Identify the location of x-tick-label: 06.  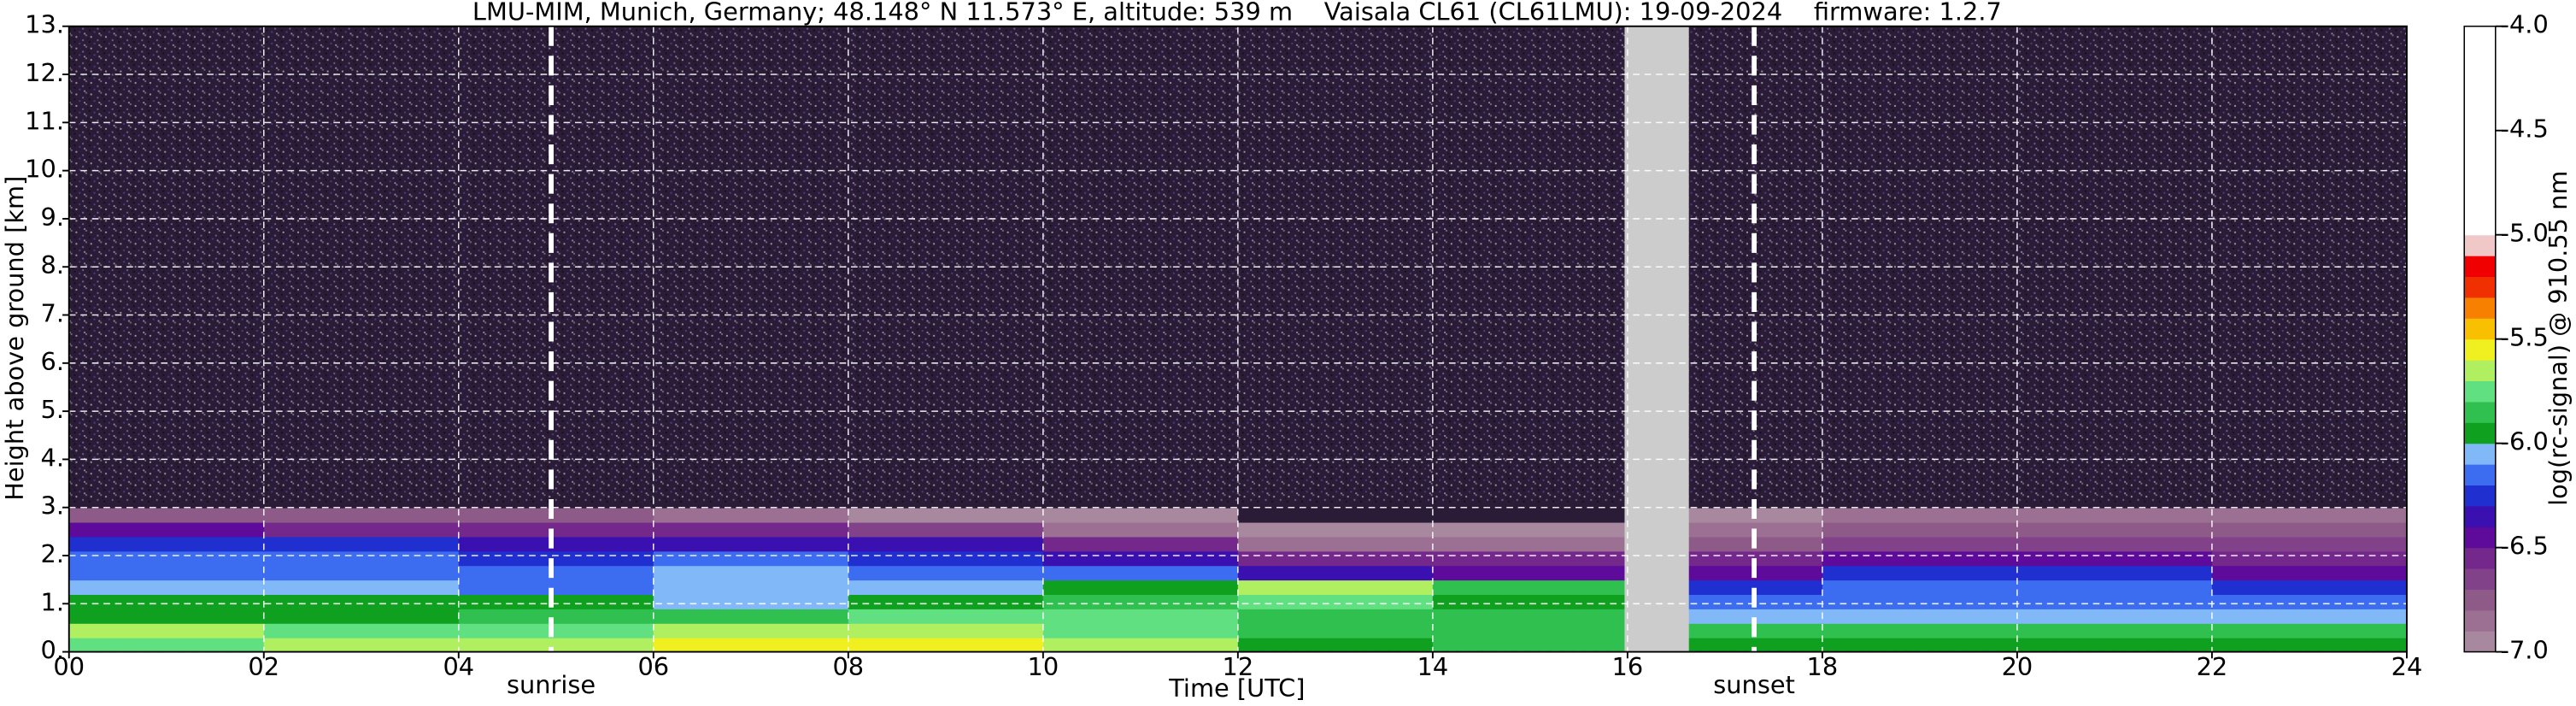
(653, 666).